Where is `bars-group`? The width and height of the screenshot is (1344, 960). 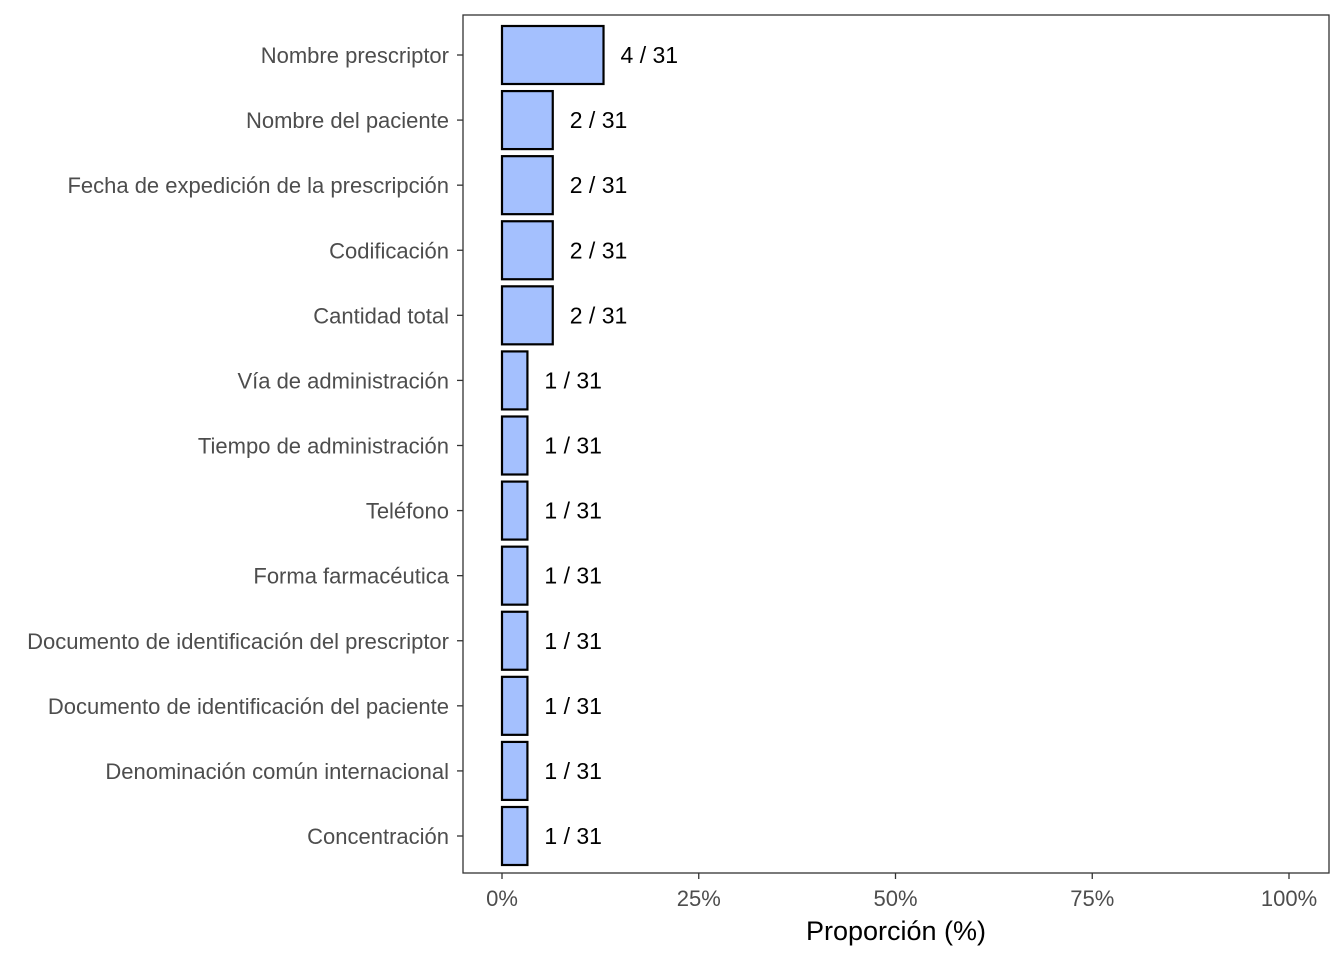
bars-group is located at coordinates (552, 445).